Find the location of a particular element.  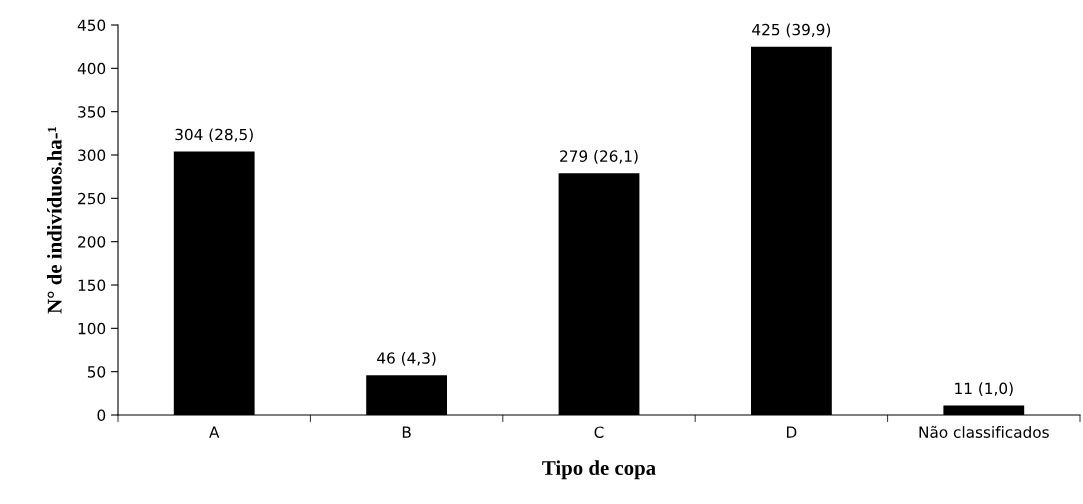

y-tick-label: 0 is located at coordinates (101, 415).